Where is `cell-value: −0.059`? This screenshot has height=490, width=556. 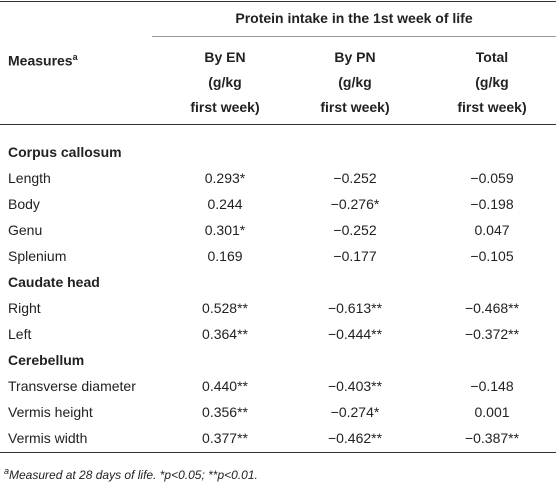 cell-value: −0.059 is located at coordinates (492, 178).